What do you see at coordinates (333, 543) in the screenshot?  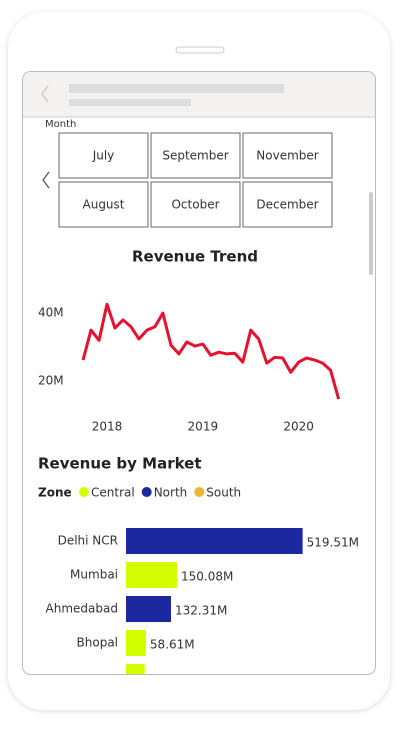 I see `data-label: 519.51M` at bounding box center [333, 543].